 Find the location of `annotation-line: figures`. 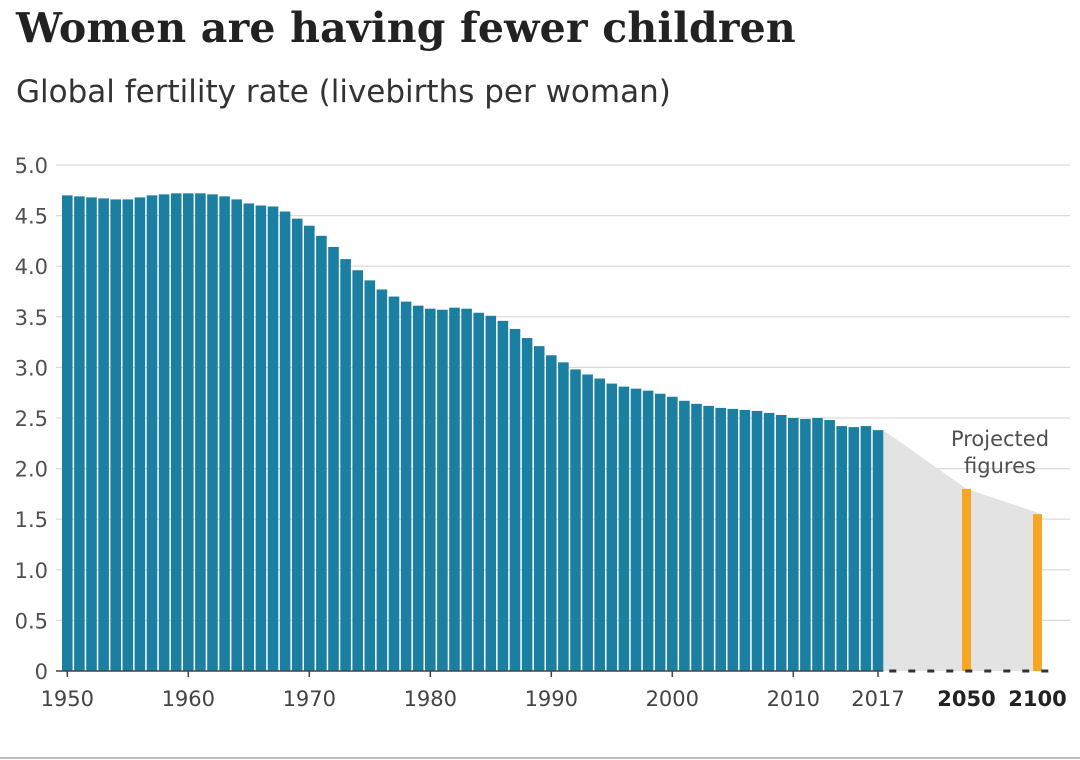

annotation-line: figures is located at coordinates (1000, 466).